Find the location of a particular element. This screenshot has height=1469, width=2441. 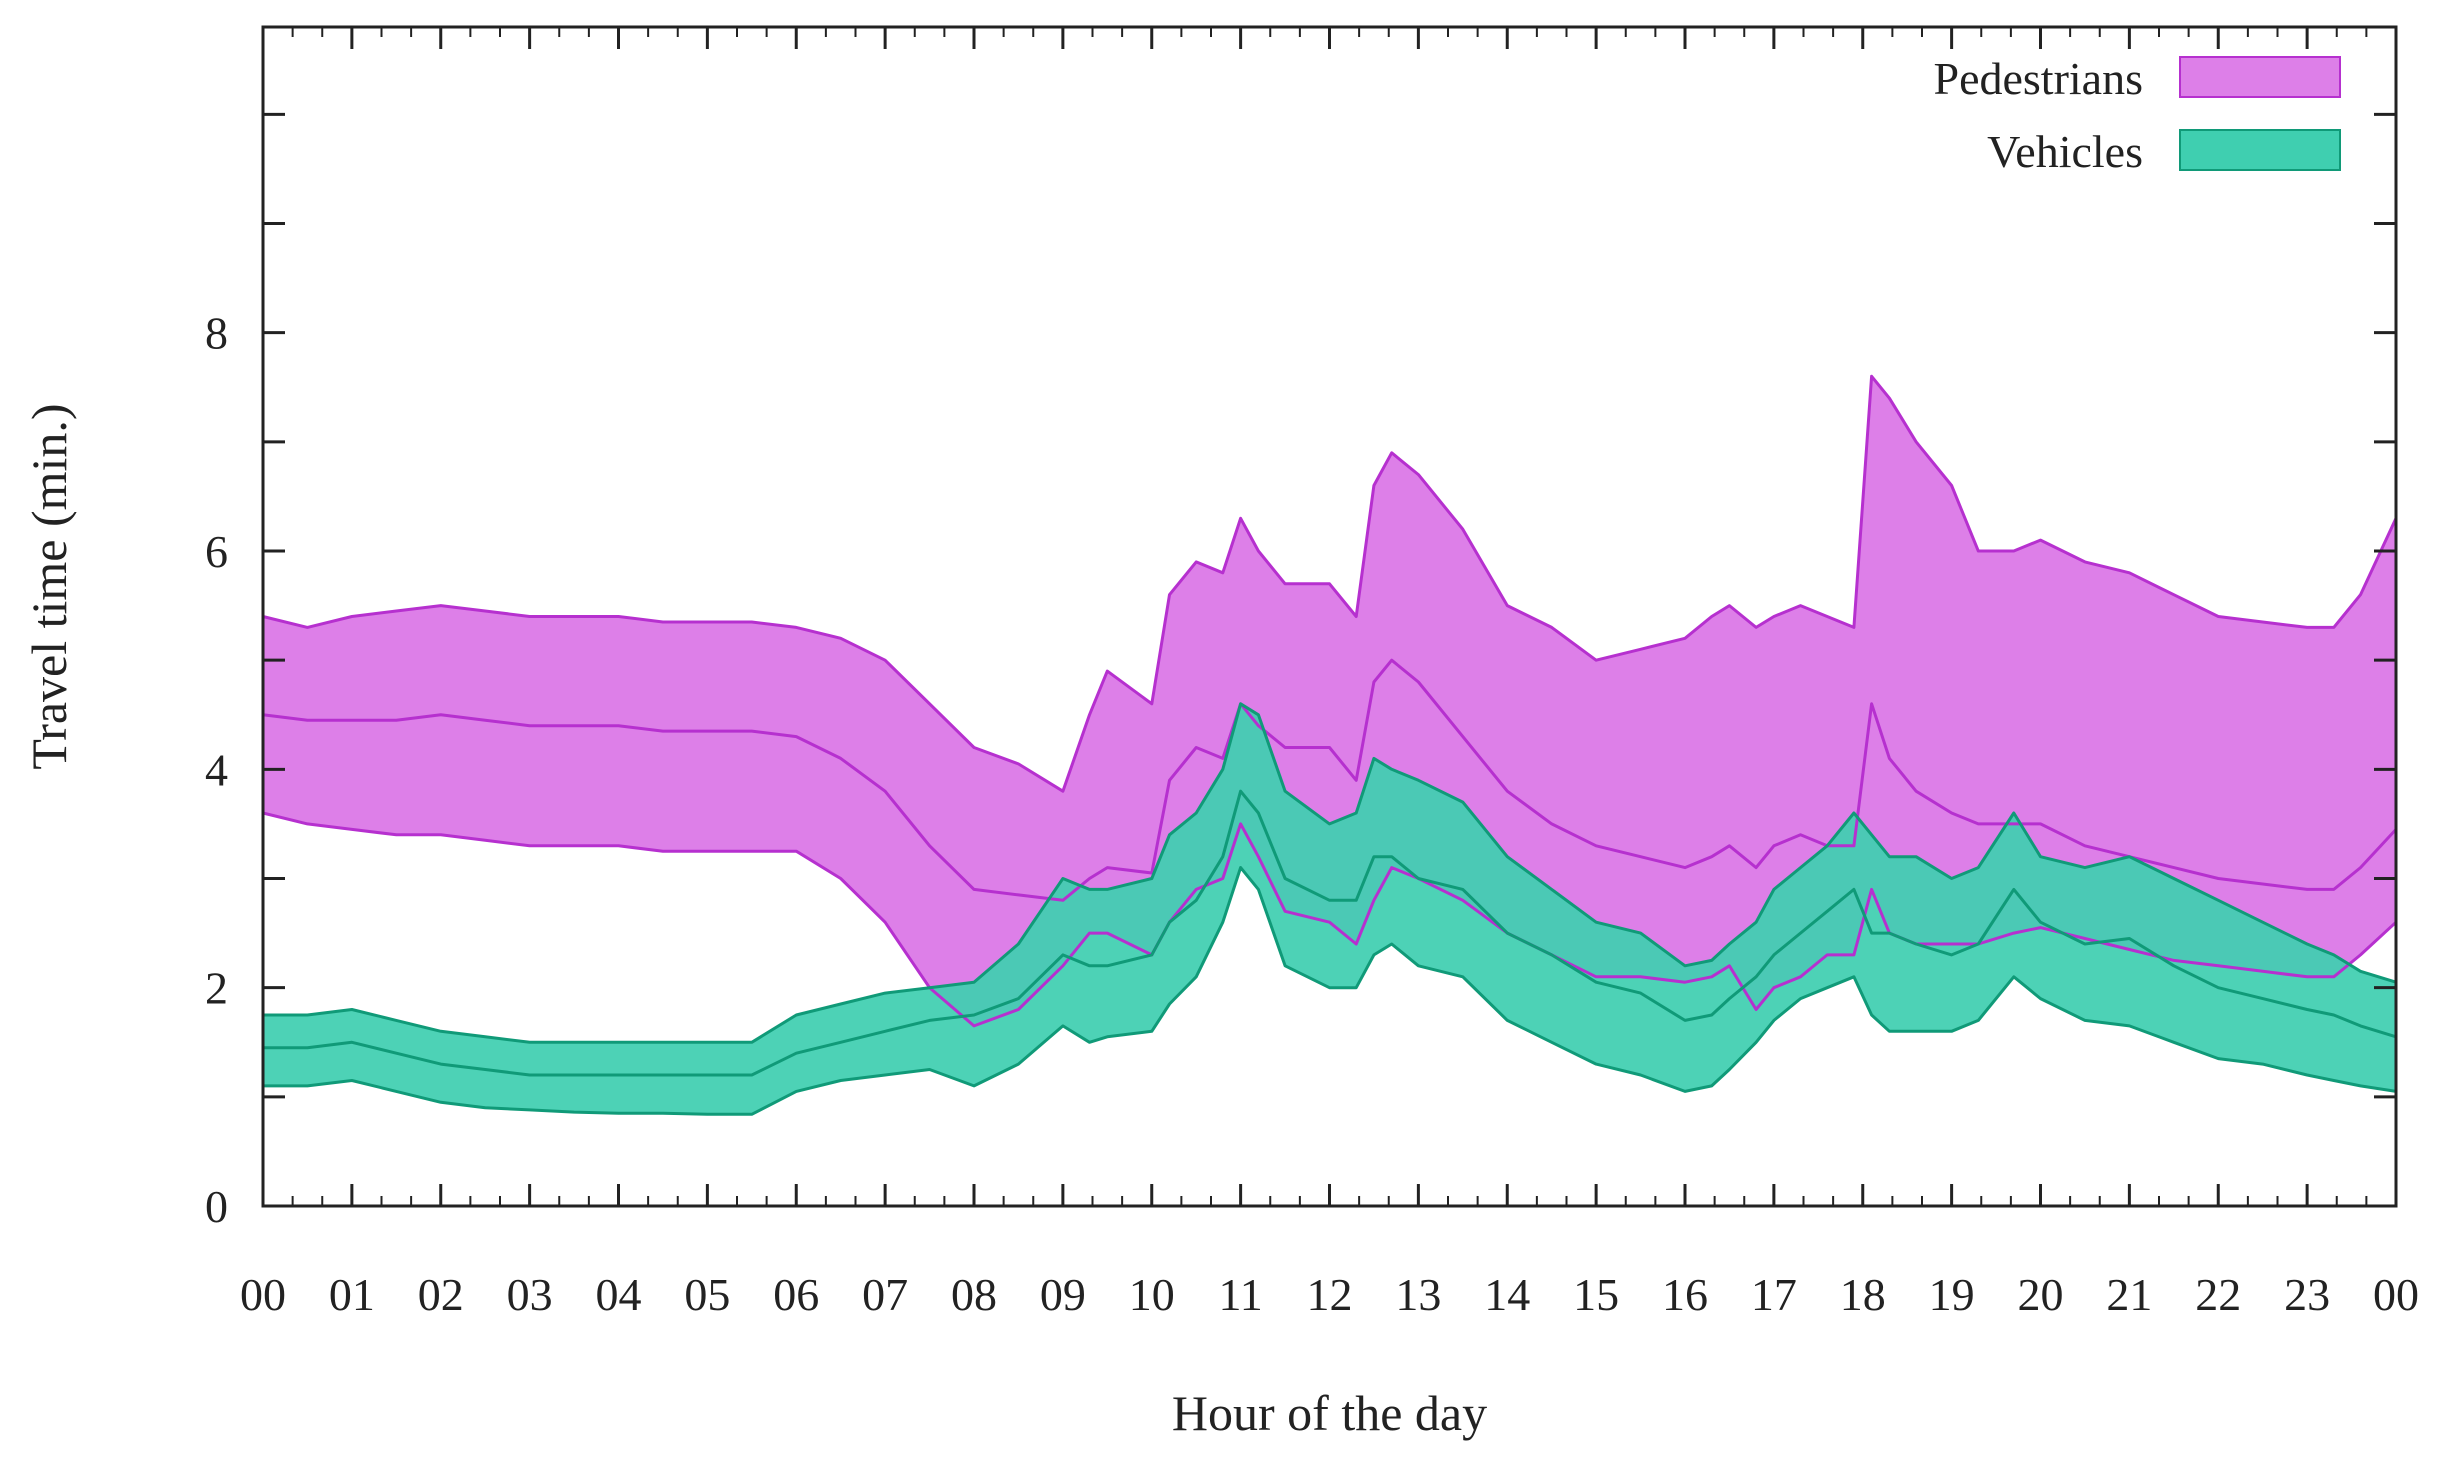

pedestrians-lower-line is located at coordinates (1330, 919).